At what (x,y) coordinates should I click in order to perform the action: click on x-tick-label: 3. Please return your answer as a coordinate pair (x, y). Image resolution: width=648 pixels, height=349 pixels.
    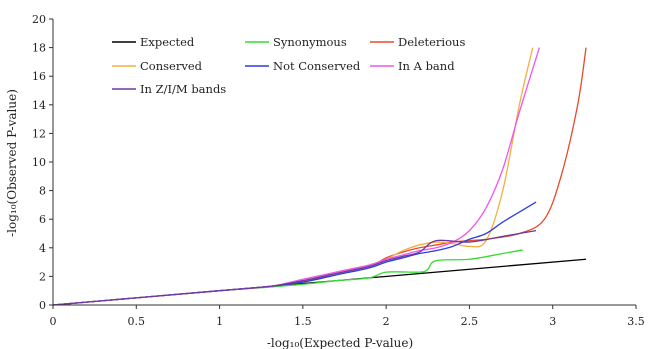
    Looking at the image, I should click on (552, 321).